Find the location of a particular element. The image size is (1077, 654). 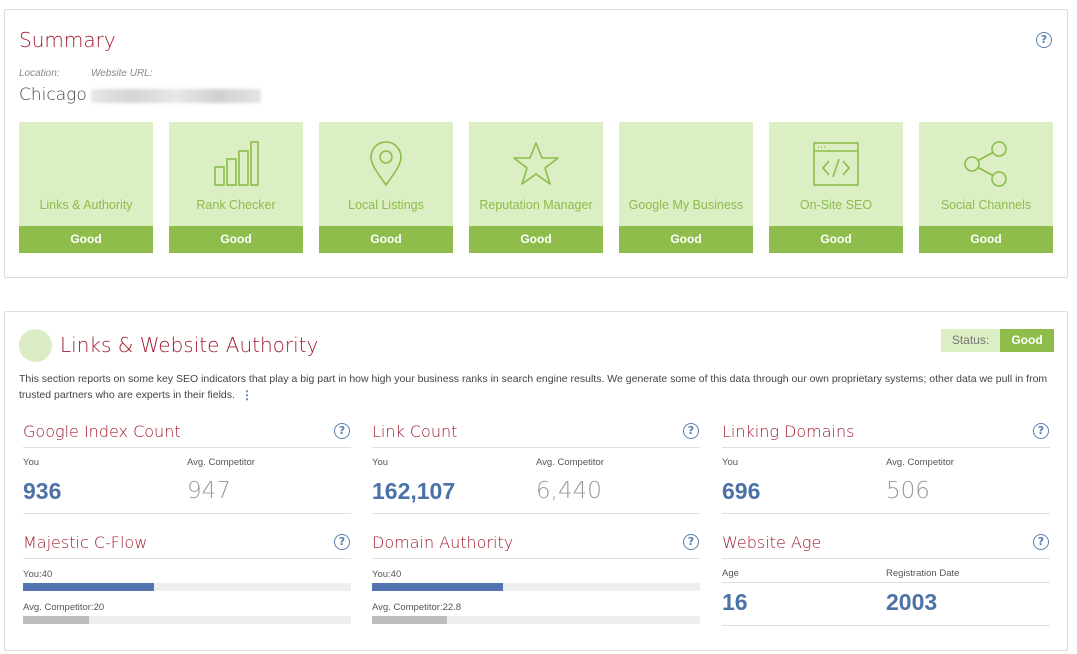

registration-date-label: Registration Date is located at coordinates (923, 573).